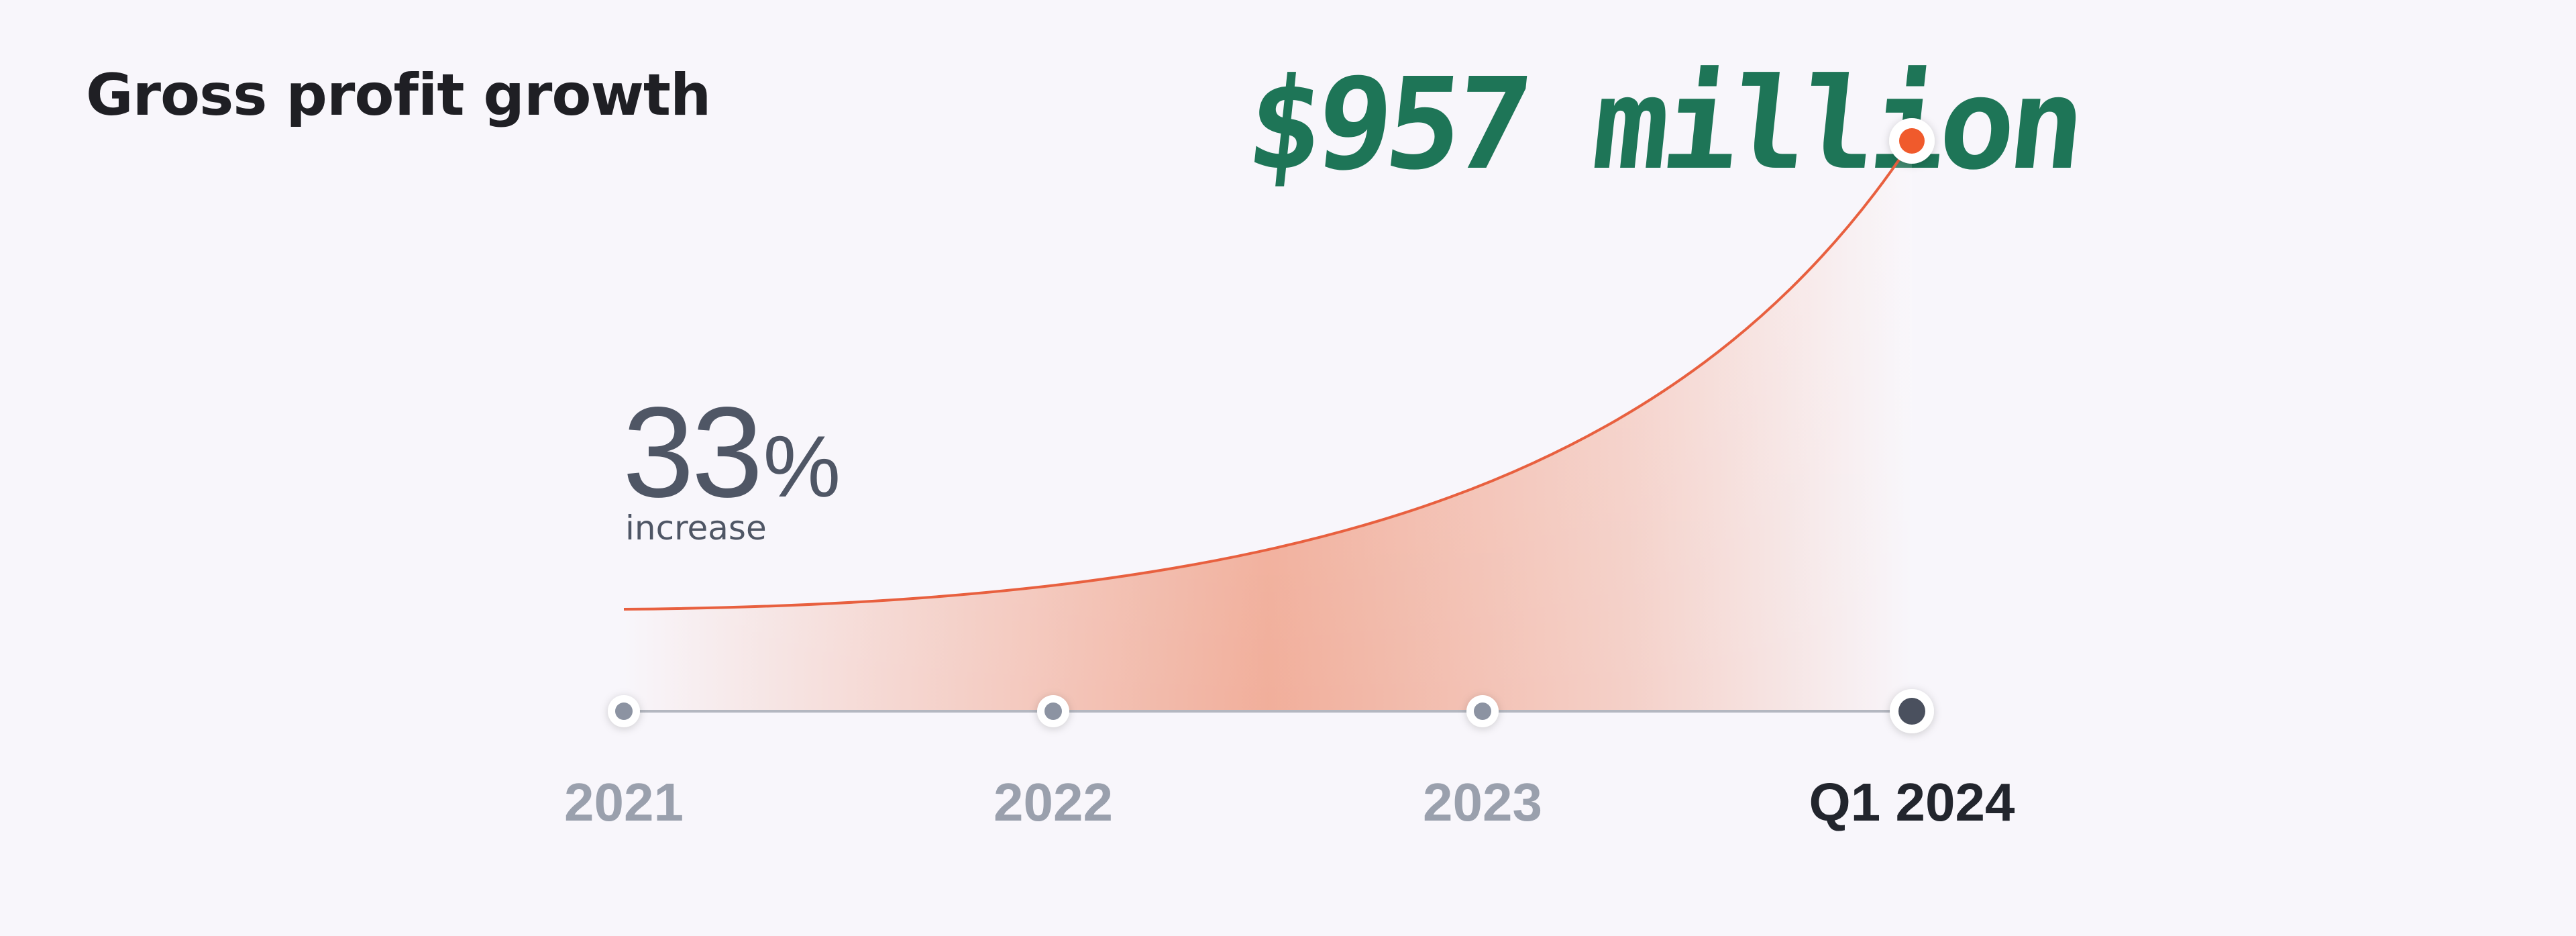 The height and width of the screenshot is (936, 2576). Describe the element at coordinates (1053, 711) in the screenshot. I see `timeline-dot-2022` at that location.